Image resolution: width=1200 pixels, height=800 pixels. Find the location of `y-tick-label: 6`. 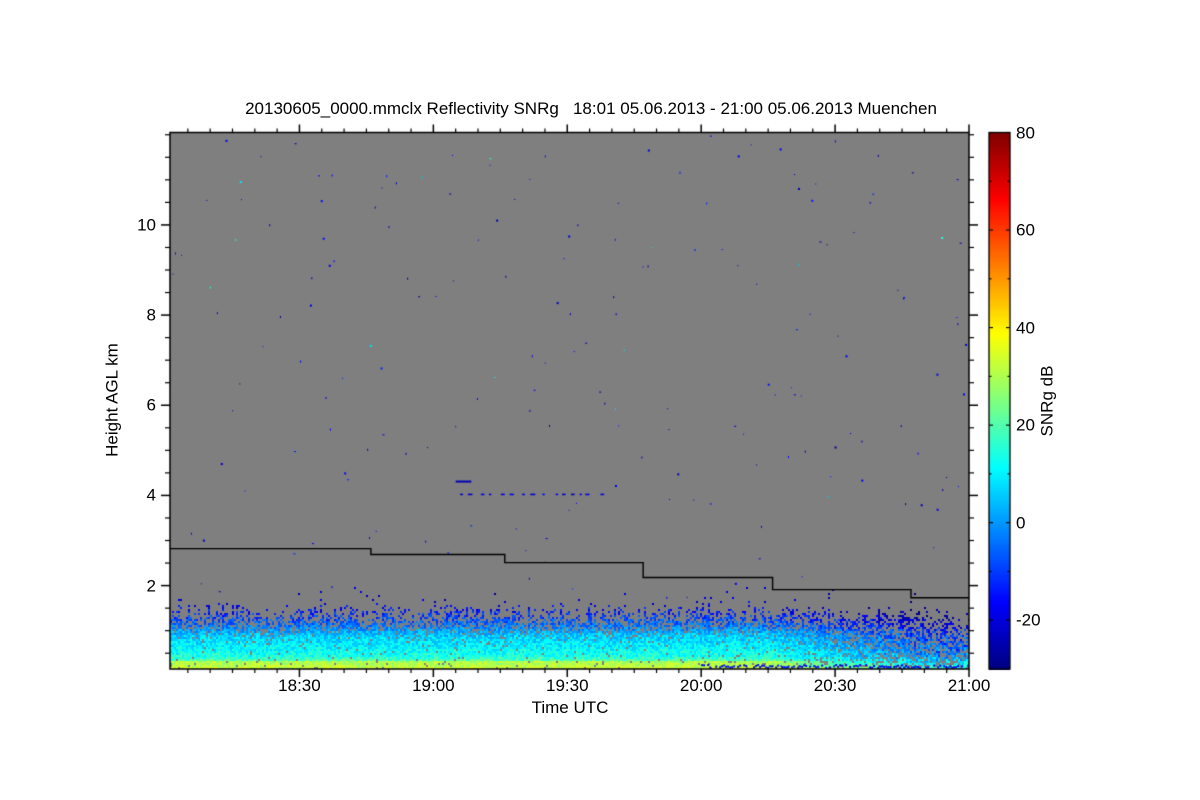

y-tick-label: 6 is located at coordinates (151, 405).